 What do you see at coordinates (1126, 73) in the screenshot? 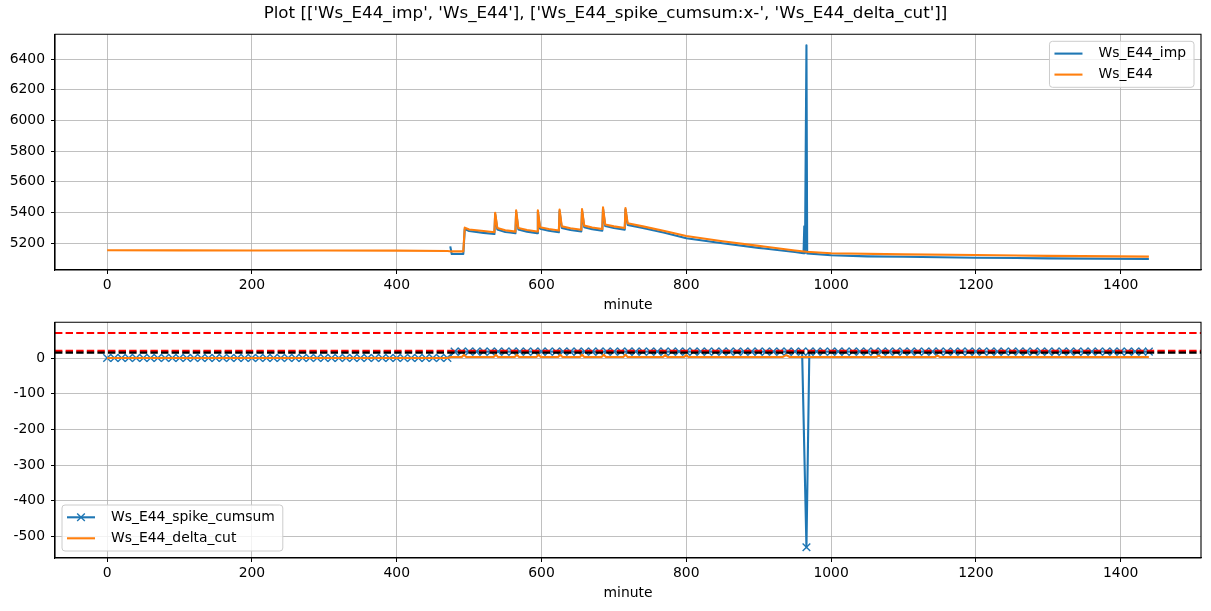
I see `legend-label: Ws_E44` at bounding box center [1126, 73].